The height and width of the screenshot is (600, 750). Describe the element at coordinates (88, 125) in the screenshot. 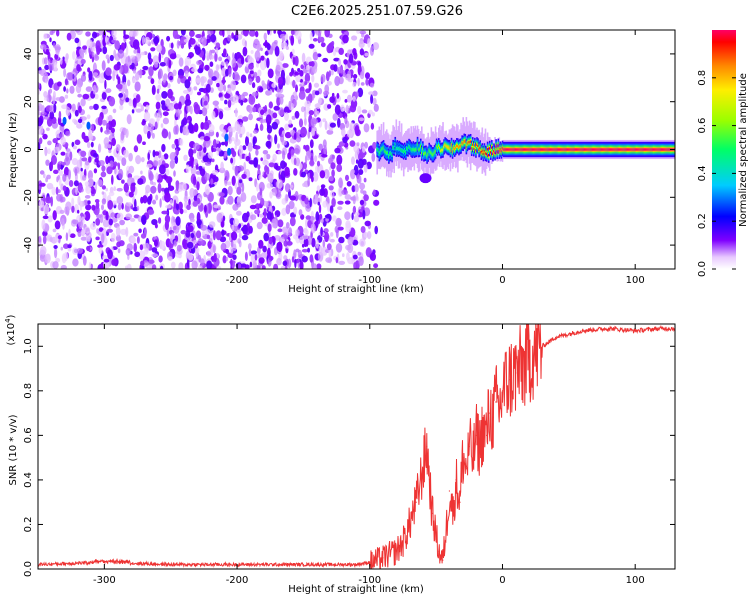

I see `spectrogram-noise-streak` at that location.